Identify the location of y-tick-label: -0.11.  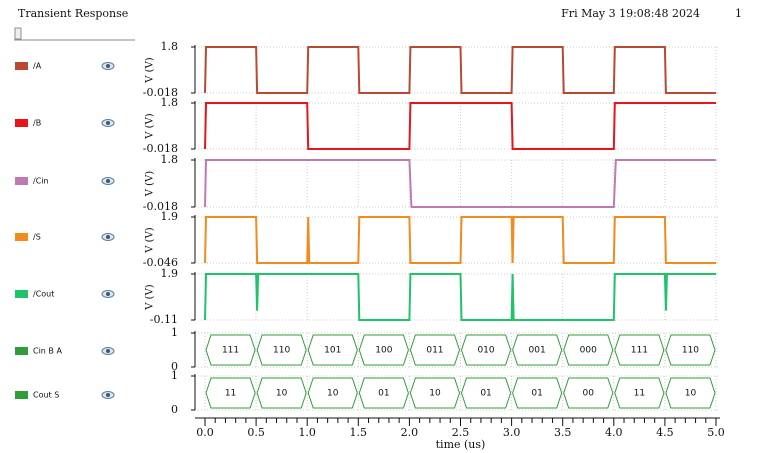
(164, 319).